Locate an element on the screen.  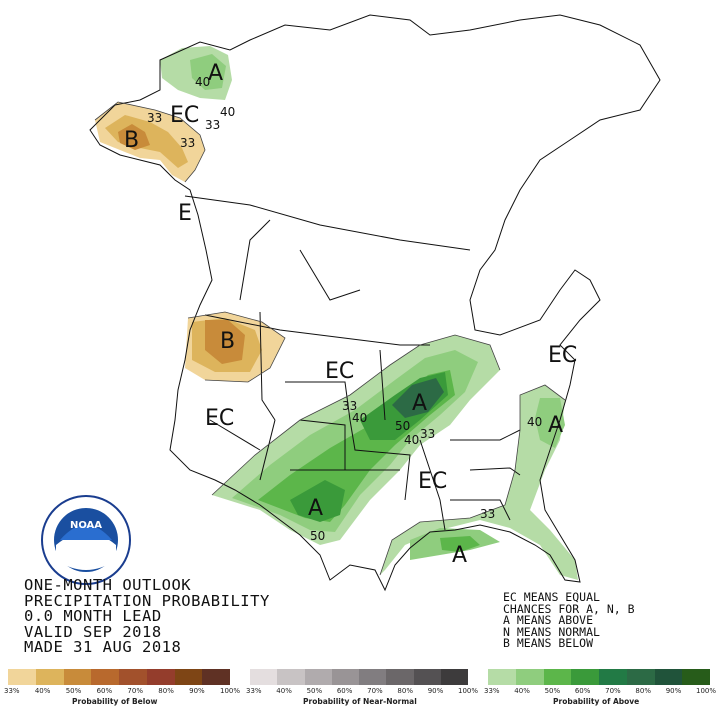
below-scale-tick-label: 33% is located at coordinates (12, 691).